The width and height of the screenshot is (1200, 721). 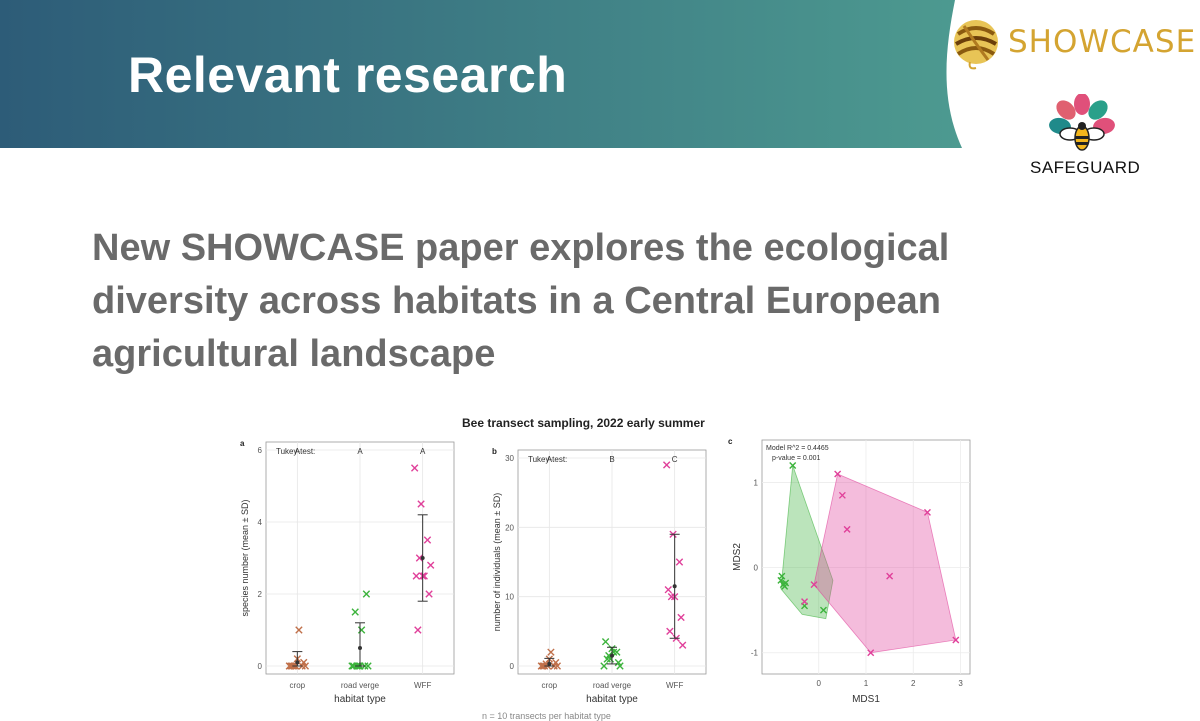 What do you see at coordinates (976, 45) in the screenshot?
I see `globe-icon` at bounding box center [976, 45].